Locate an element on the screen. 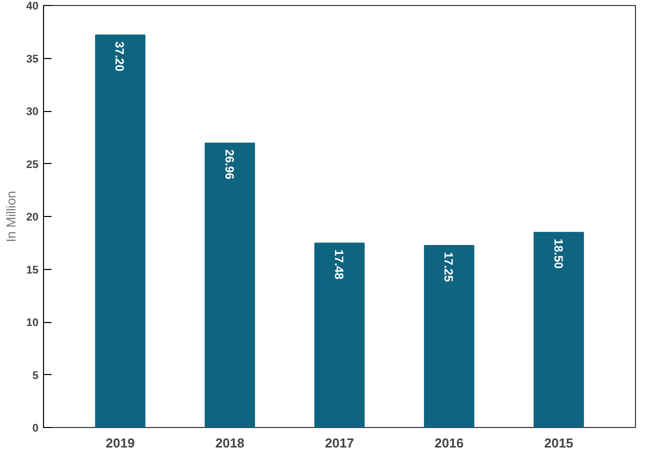 The width and height of the screenshot is (654, 465). data-label: 17.25 is located at coordinates (449, 267).